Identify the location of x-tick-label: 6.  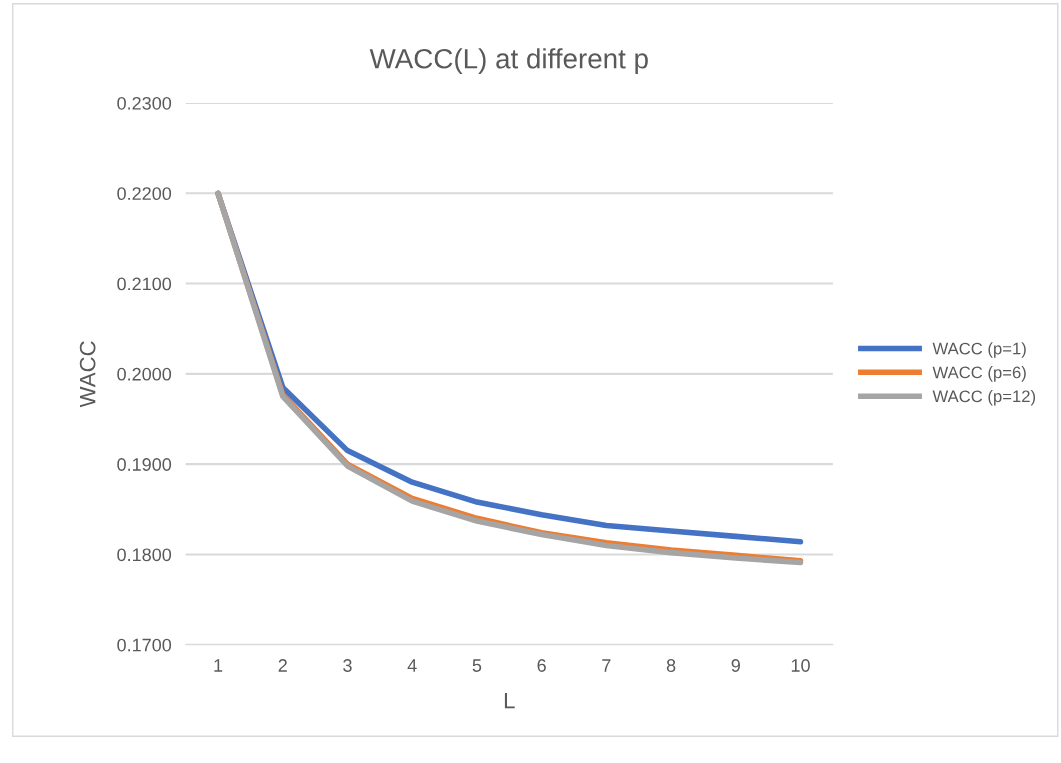
(541, 665).